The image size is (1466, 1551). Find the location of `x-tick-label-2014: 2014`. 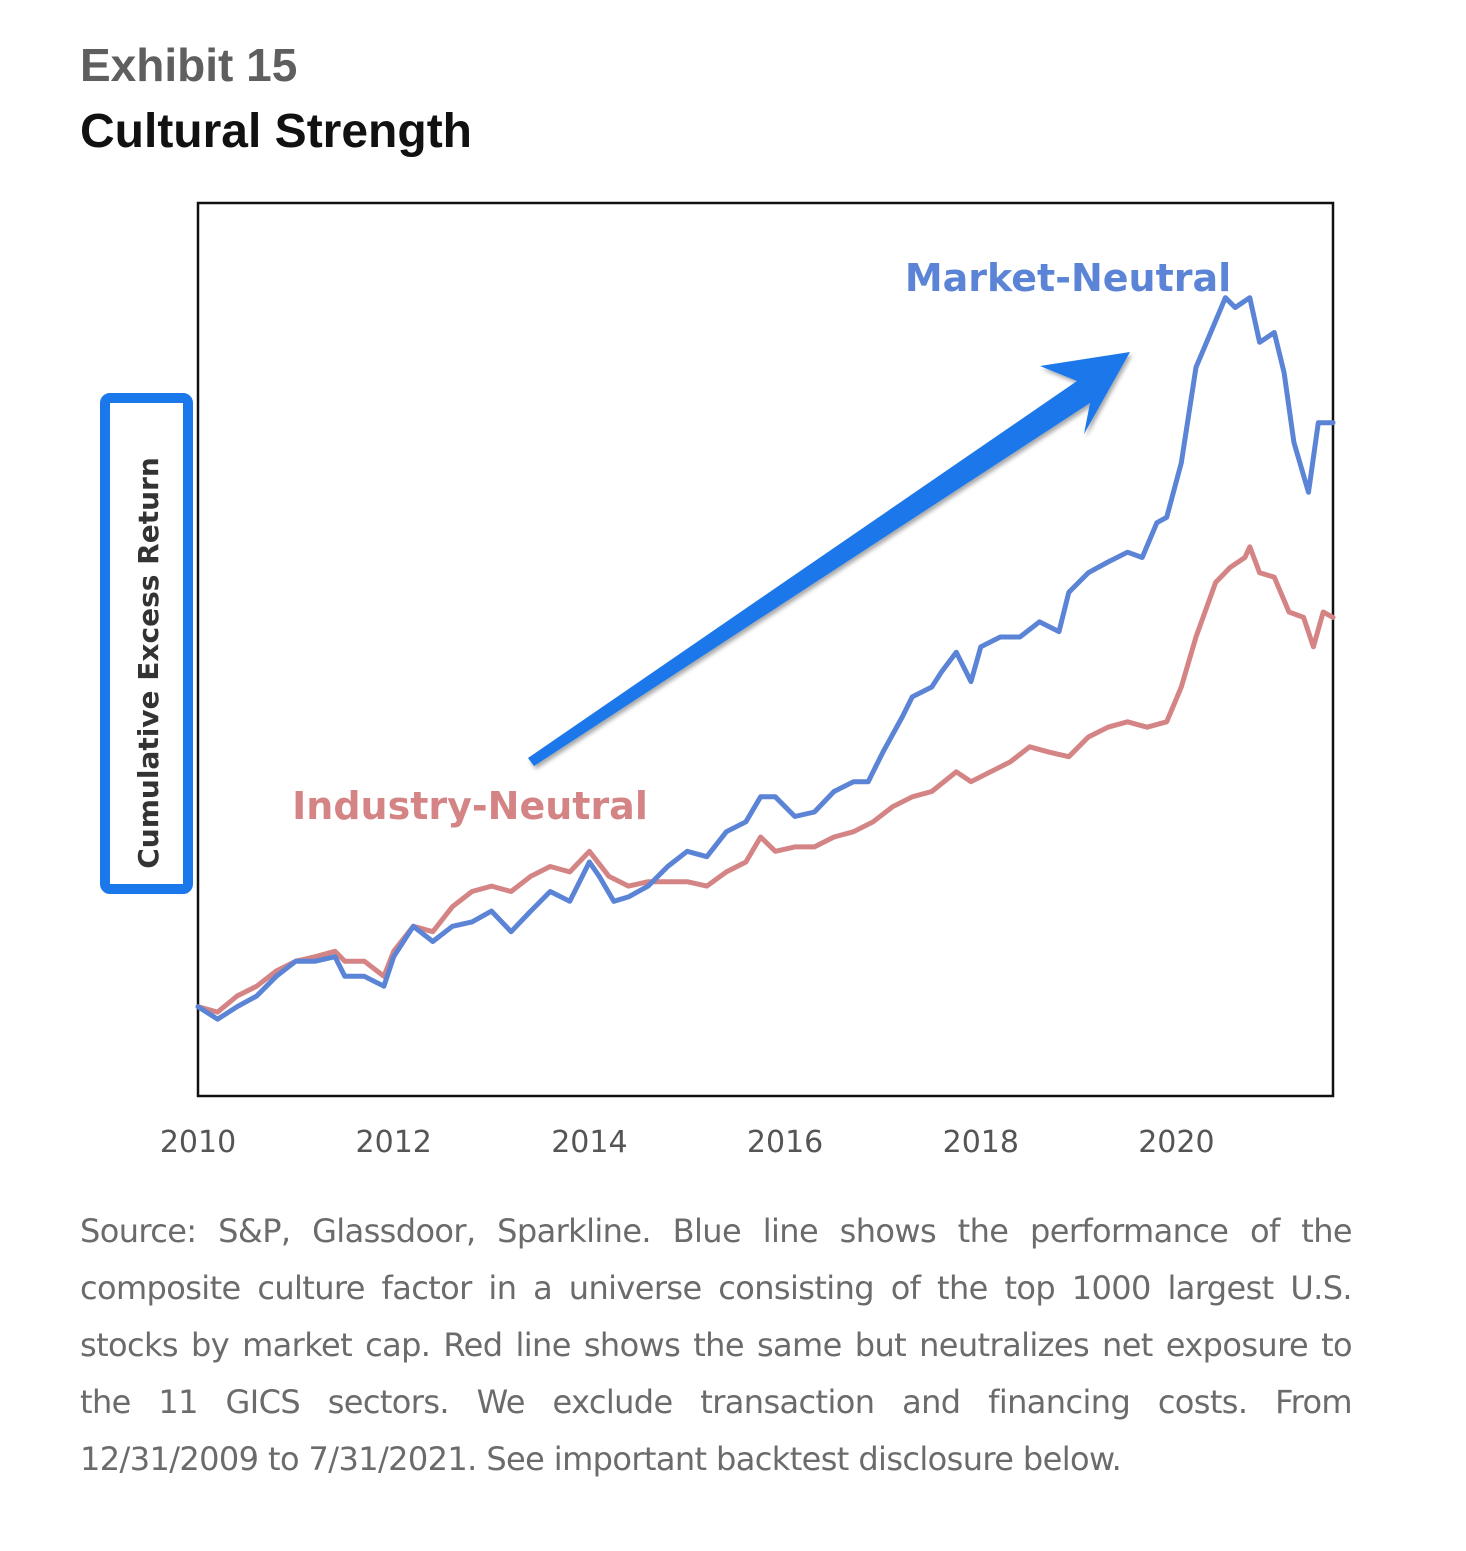

x-tick-label-2014: 2014 is located at coordinates (589, 1142).